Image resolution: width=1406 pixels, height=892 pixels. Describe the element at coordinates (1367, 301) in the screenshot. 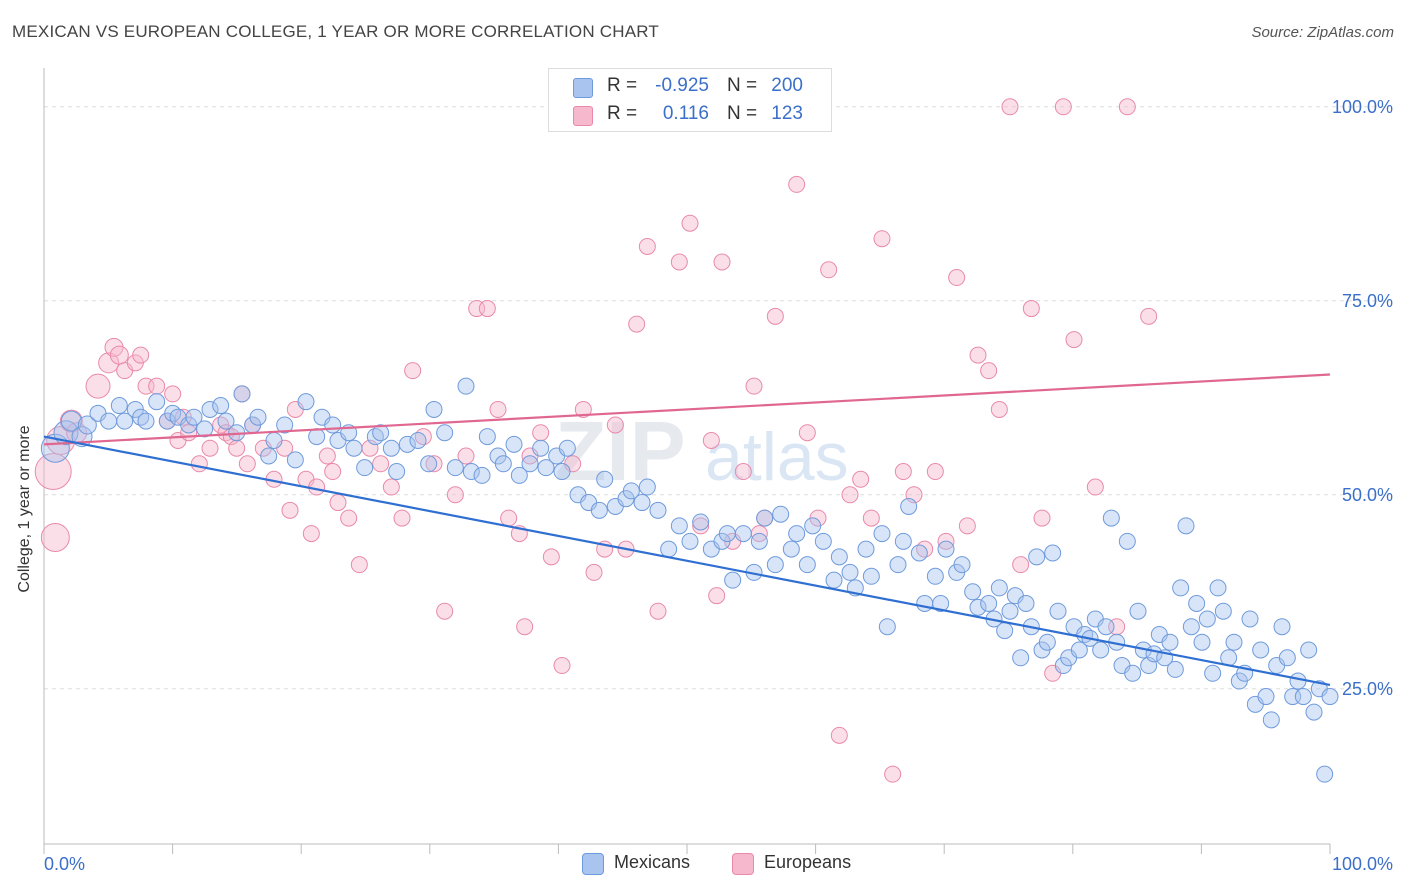

I see `y-tick-label: 75.0%` at that location.